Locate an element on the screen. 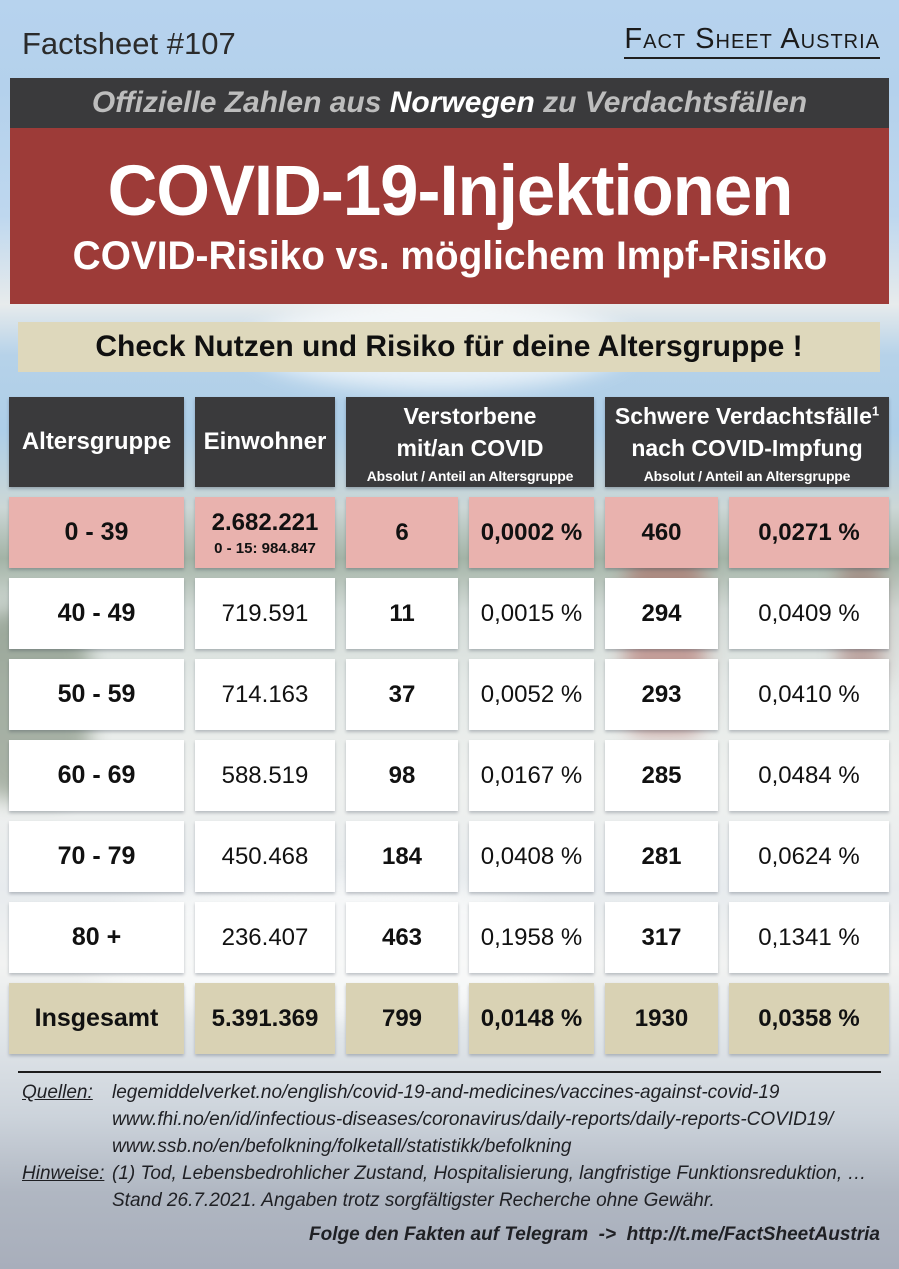 This screenshot has height=1269, width=899. cell-covid-rate: 0,0167 % is located at coordinates (531, 775).